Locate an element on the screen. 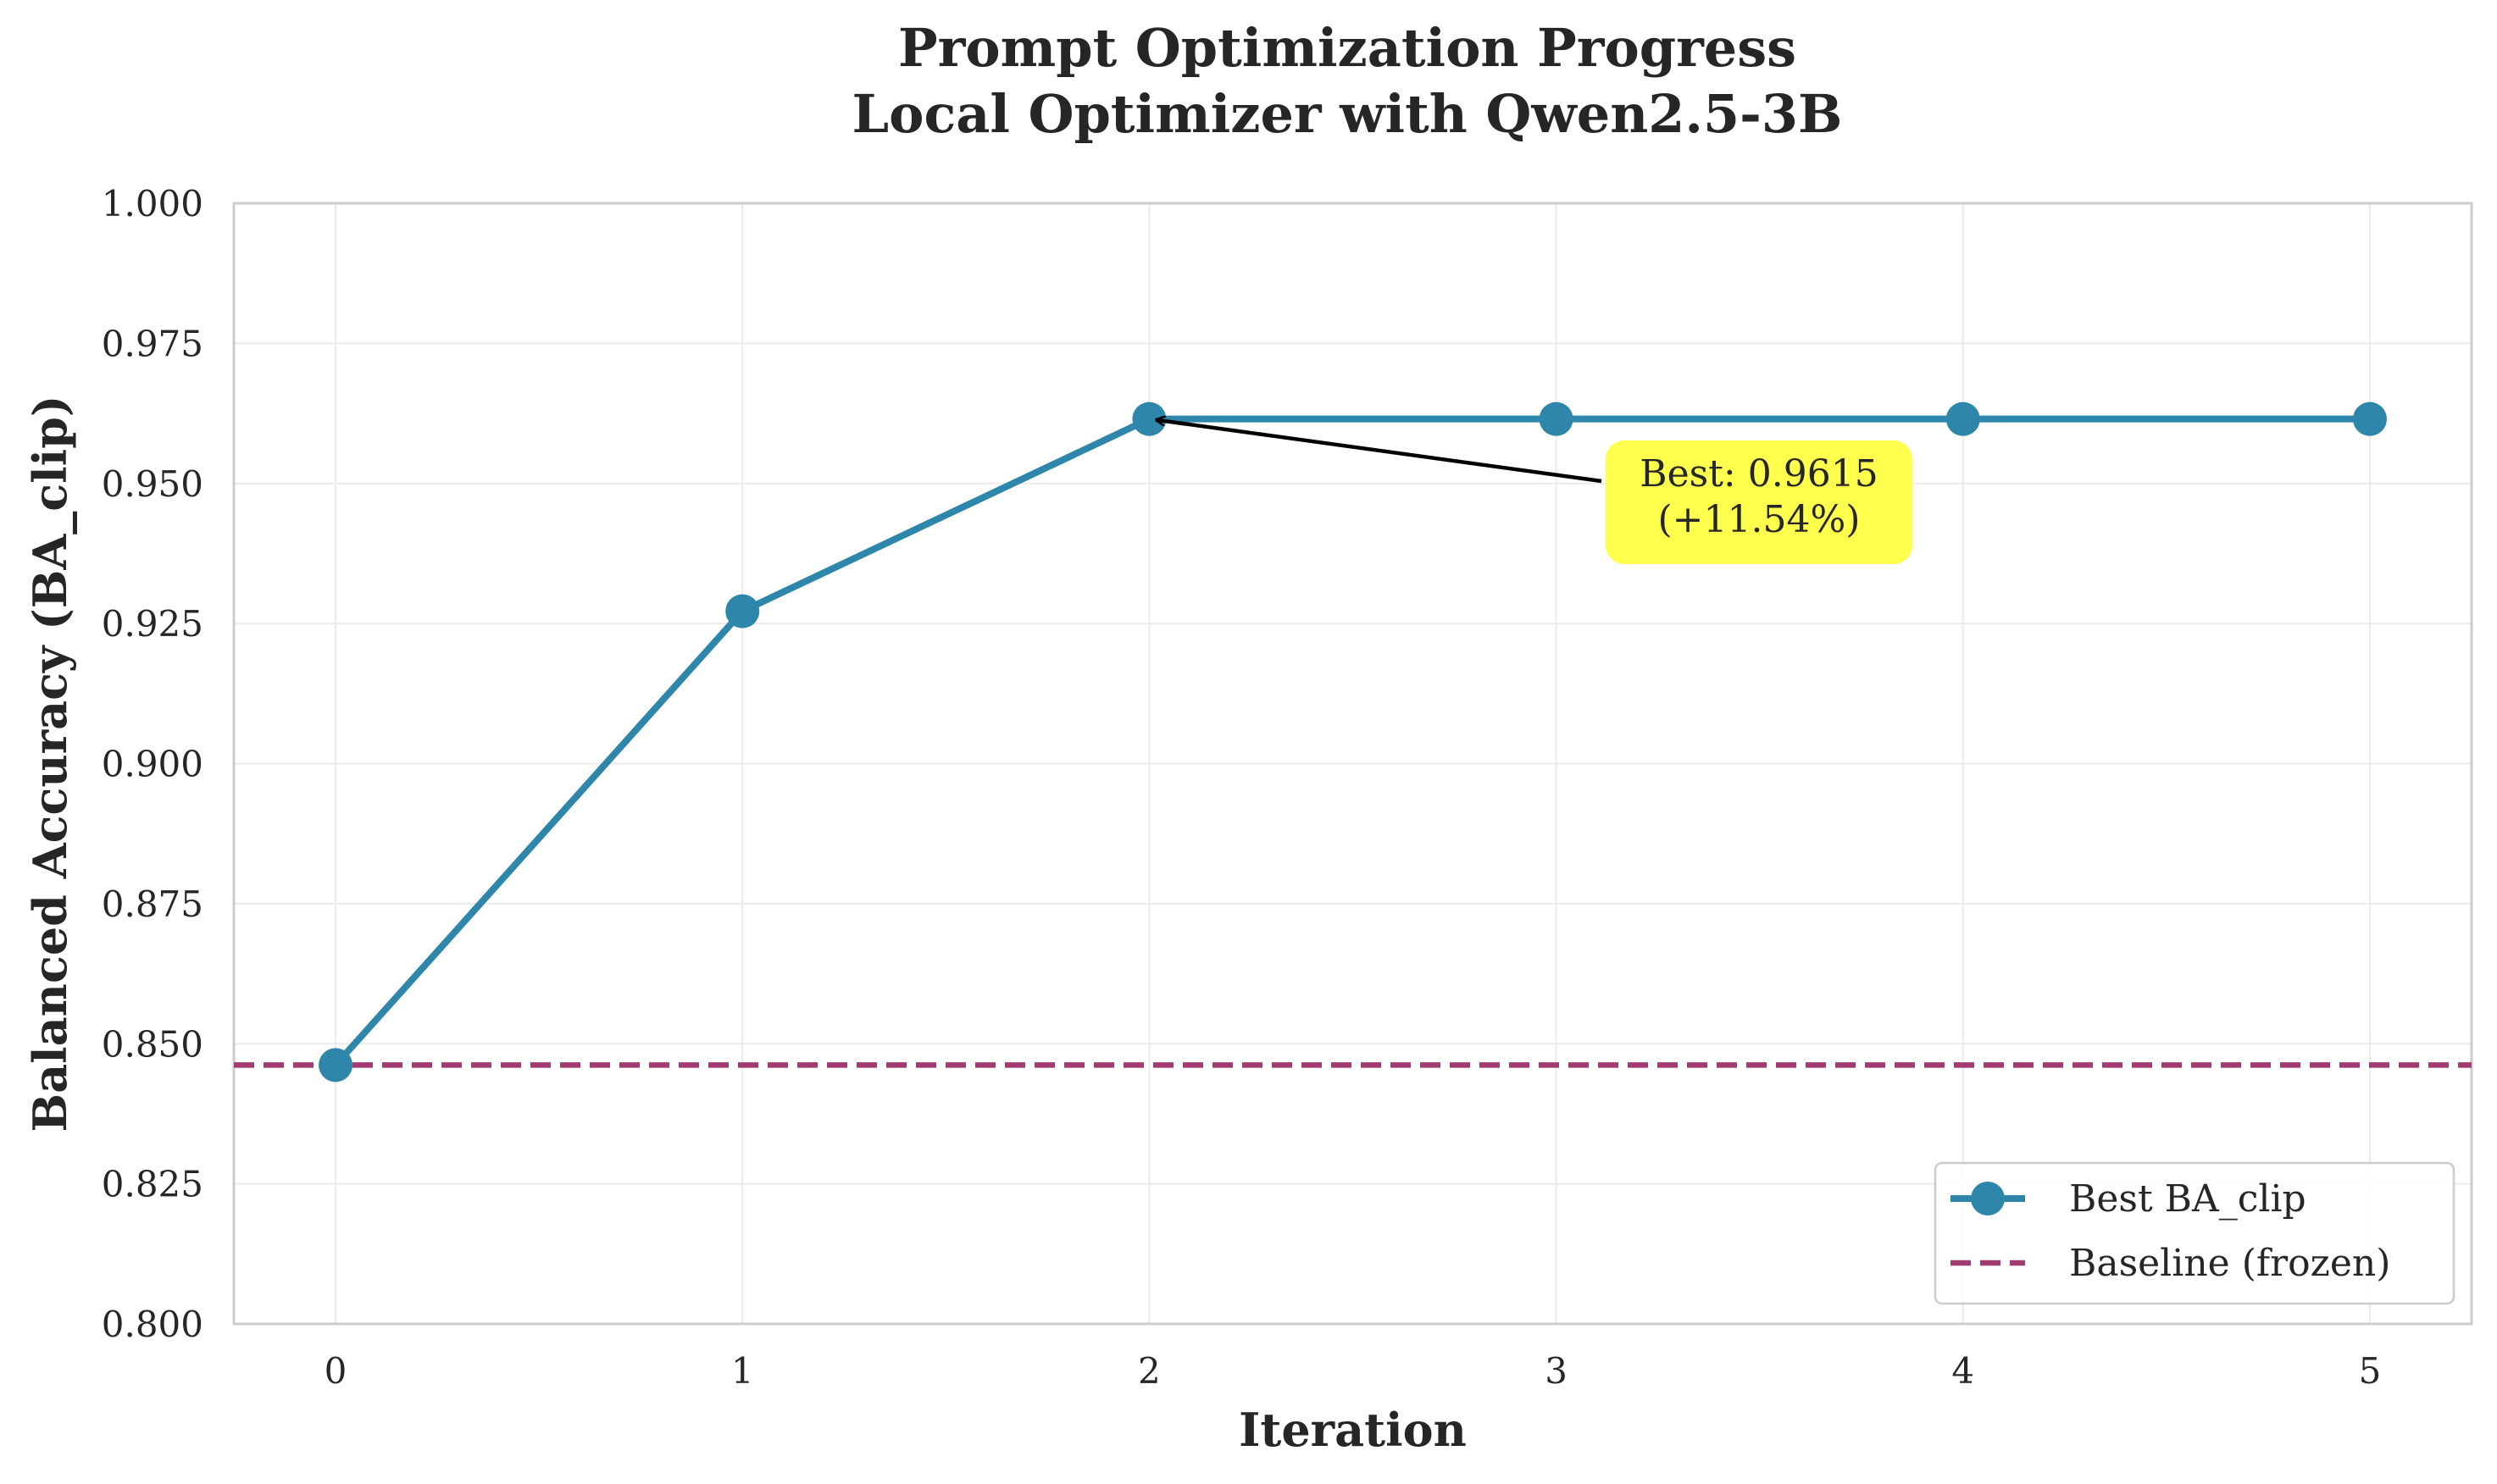 Image resolution: width=2497 pixels, height=1484 pixels. x-tick-label: 1 is located at coordinates (742, 1371).